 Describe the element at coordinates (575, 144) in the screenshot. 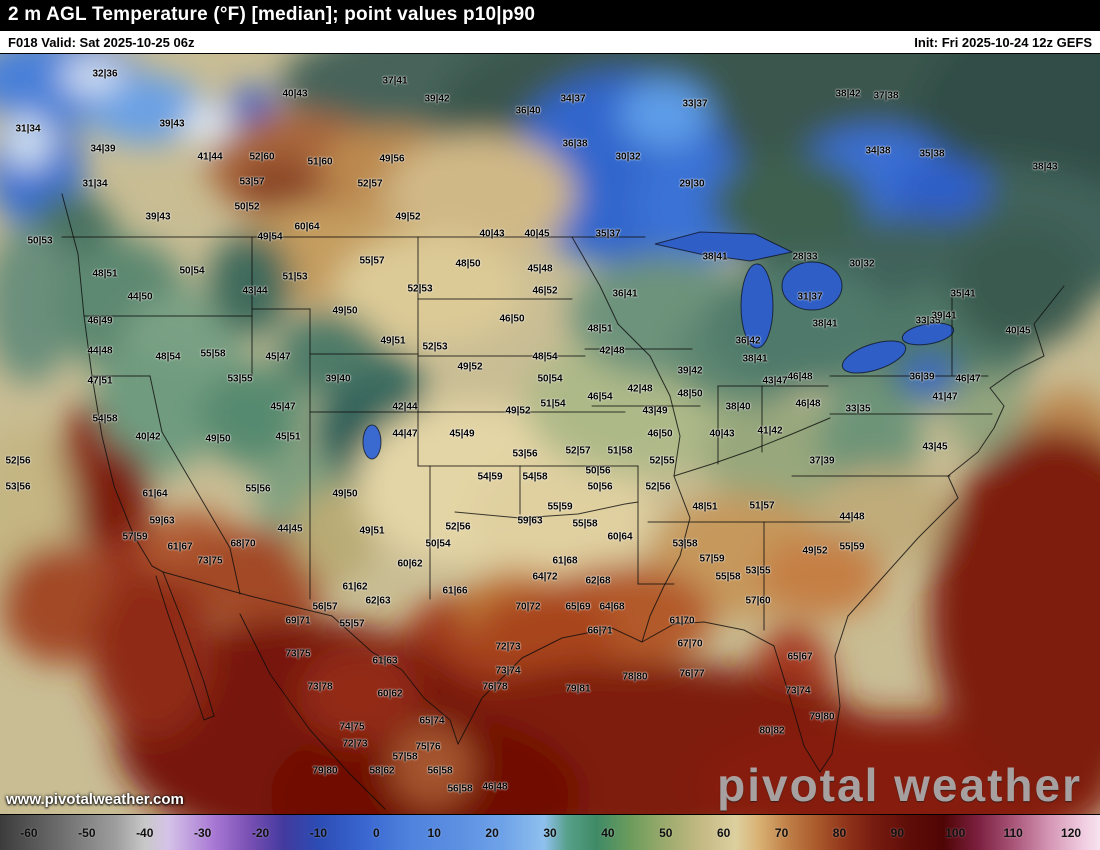

I see `point-value: 36|38` at that location.